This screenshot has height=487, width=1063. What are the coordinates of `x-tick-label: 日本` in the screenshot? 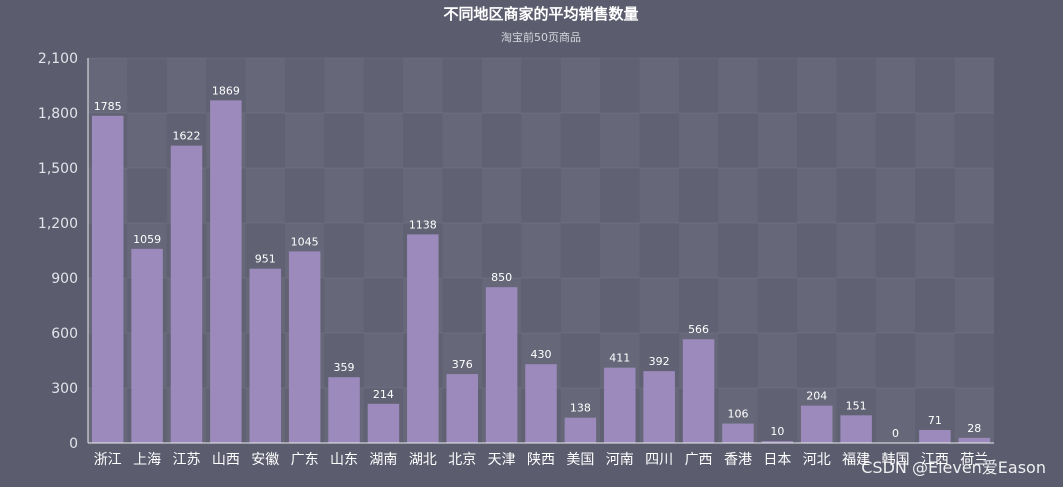 It's located at (777, 460).